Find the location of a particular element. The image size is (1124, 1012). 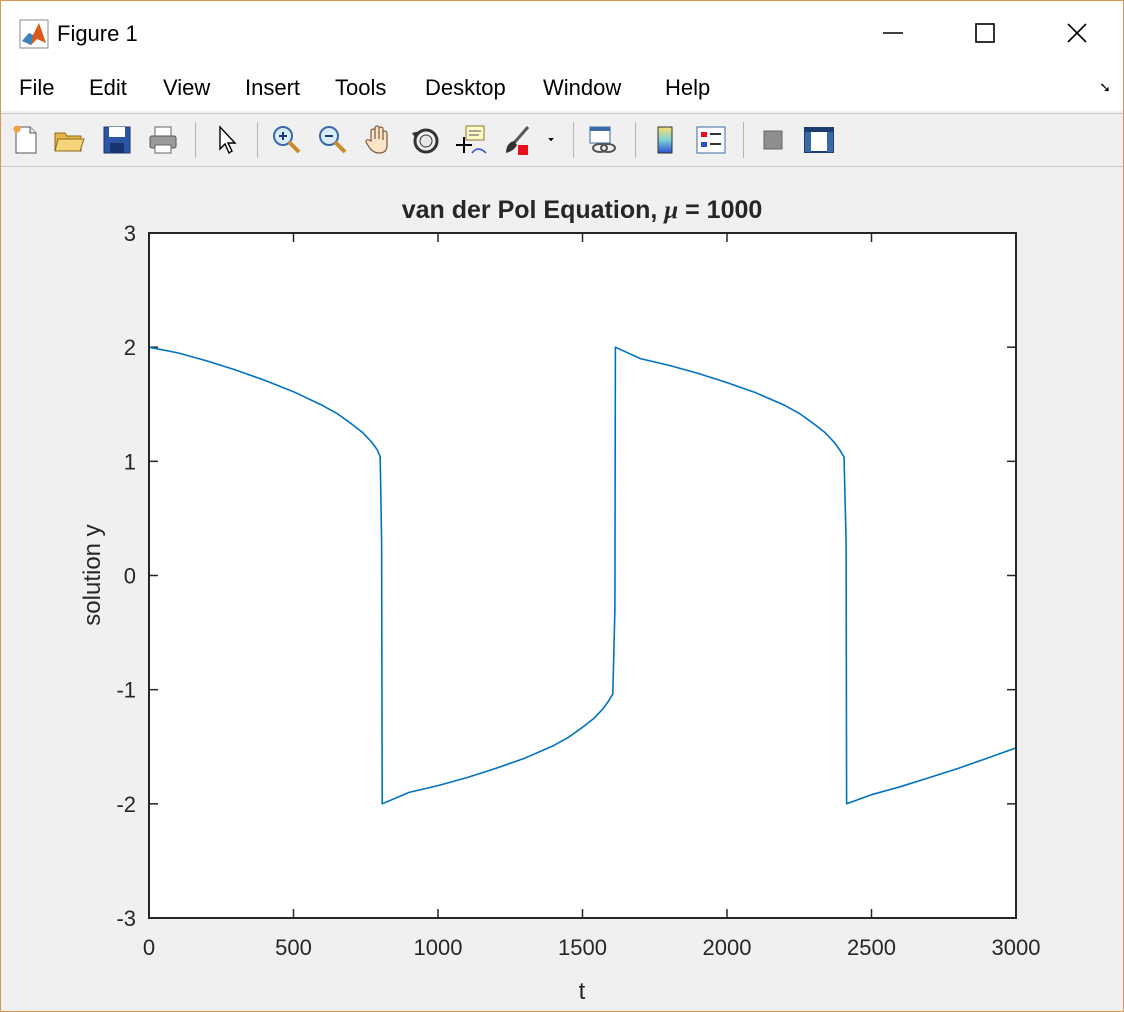

zoom-in-icon is located at coordinates (287, 140).